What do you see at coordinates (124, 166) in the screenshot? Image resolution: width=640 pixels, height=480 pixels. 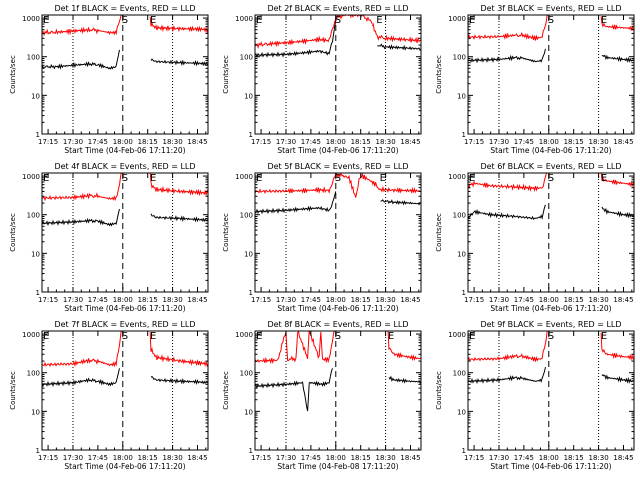 I see `panel-title: Det 4f BLACK = Events, RED = LLD` at bounding box center [124, 166].